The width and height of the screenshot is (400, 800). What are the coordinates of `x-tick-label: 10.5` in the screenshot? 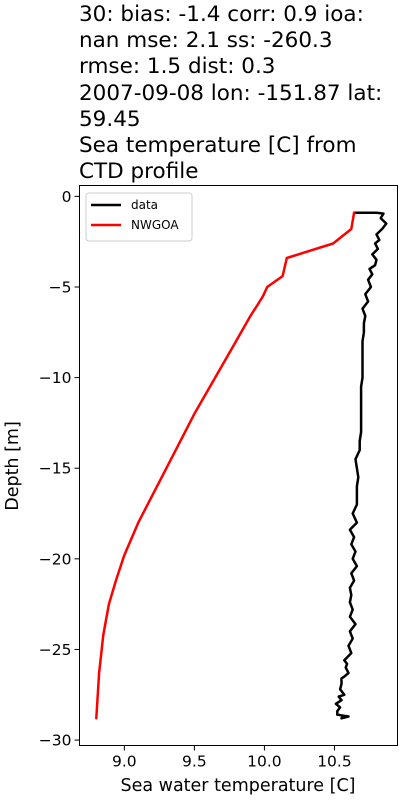 It's located at (334, 762).